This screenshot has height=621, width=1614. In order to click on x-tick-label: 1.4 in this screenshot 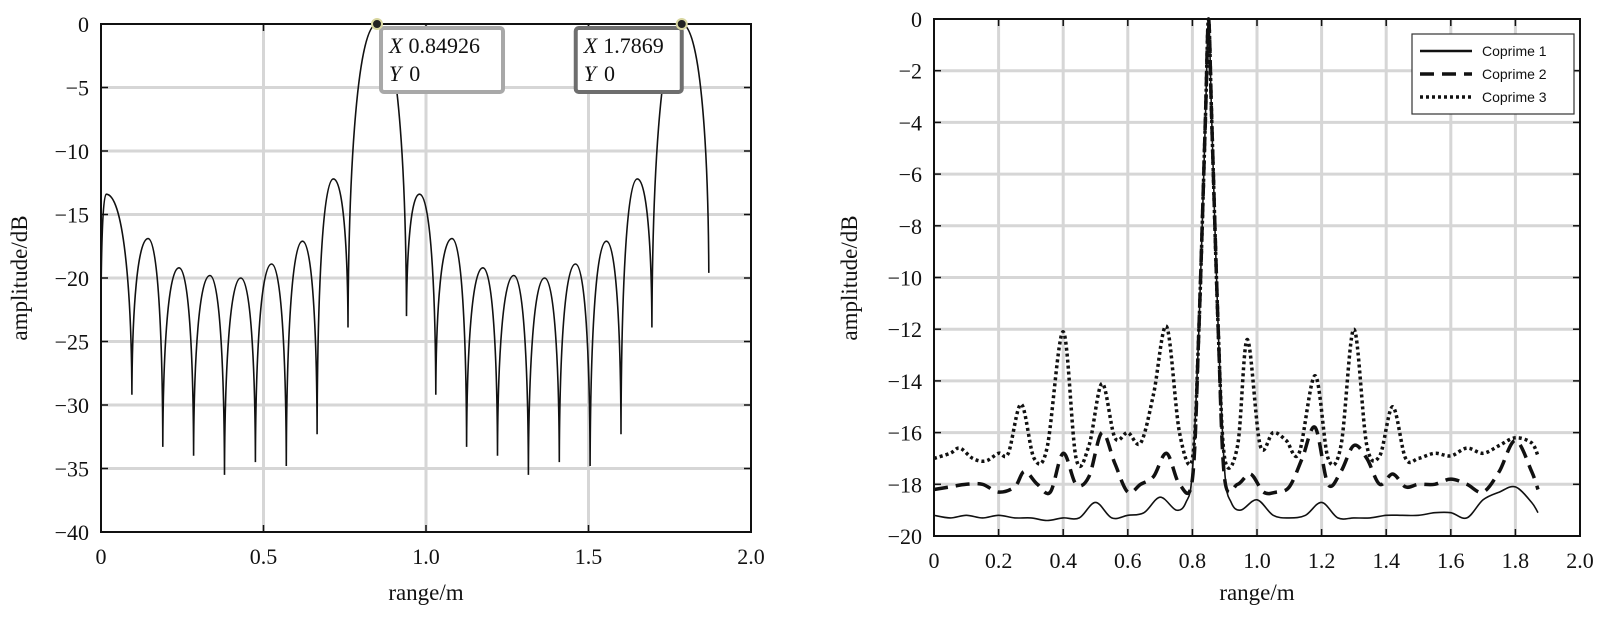, I will do `click(1386, 560)`.